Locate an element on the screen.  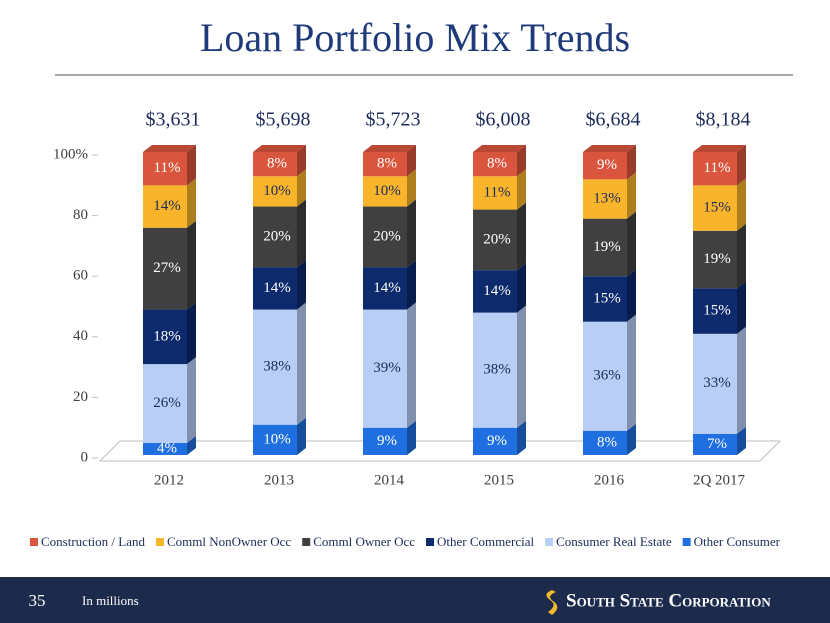
total-label: $5,723 is located at coordinates (393, 120).